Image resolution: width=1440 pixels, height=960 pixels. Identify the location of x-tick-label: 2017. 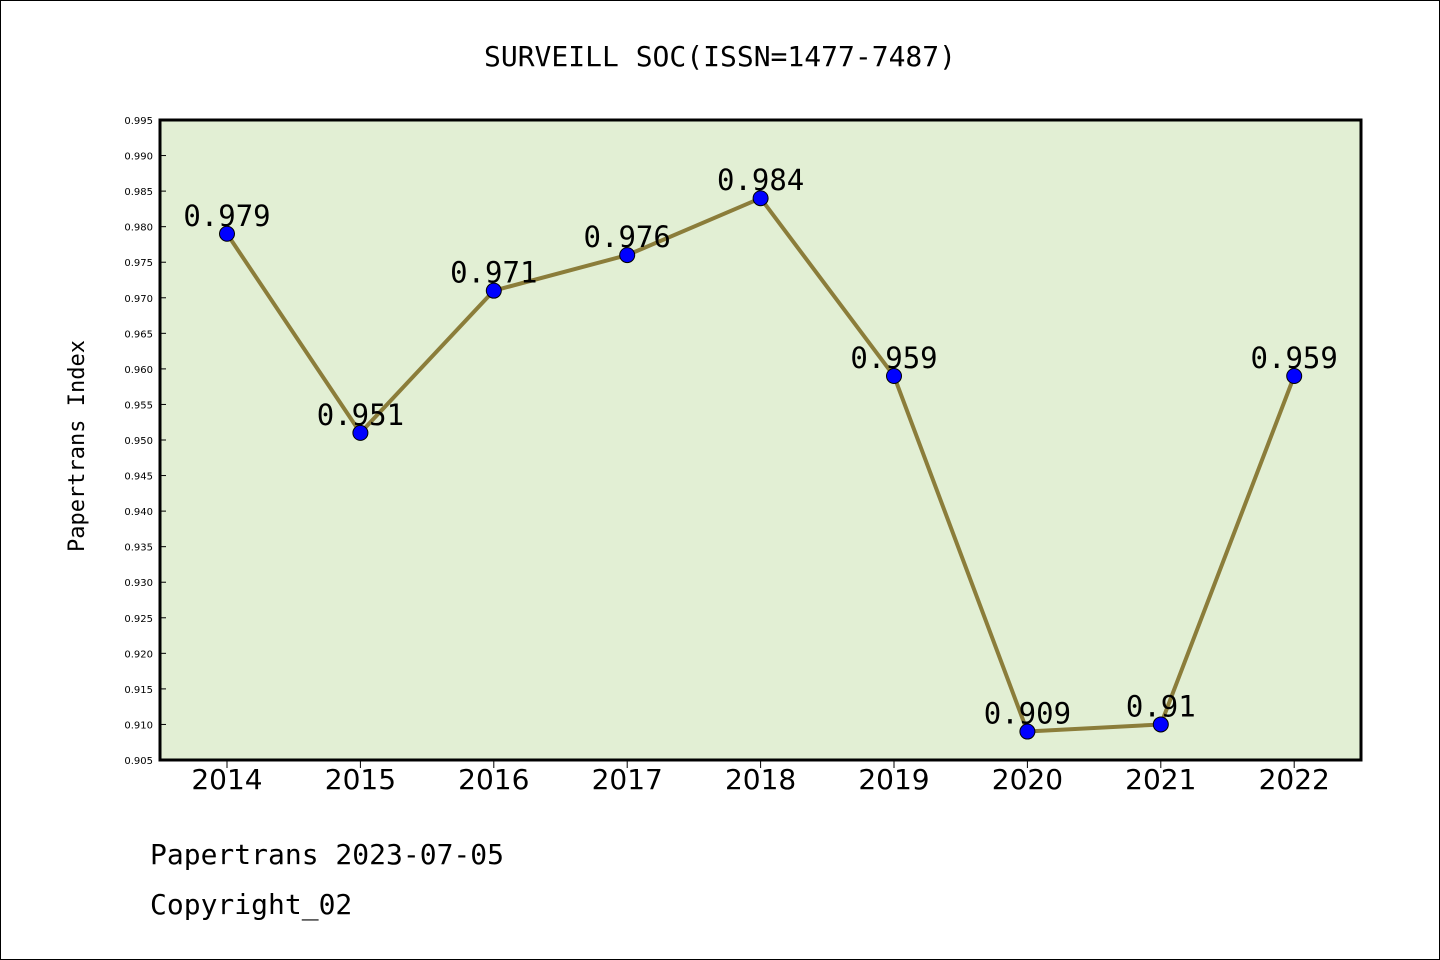
(627, 779).